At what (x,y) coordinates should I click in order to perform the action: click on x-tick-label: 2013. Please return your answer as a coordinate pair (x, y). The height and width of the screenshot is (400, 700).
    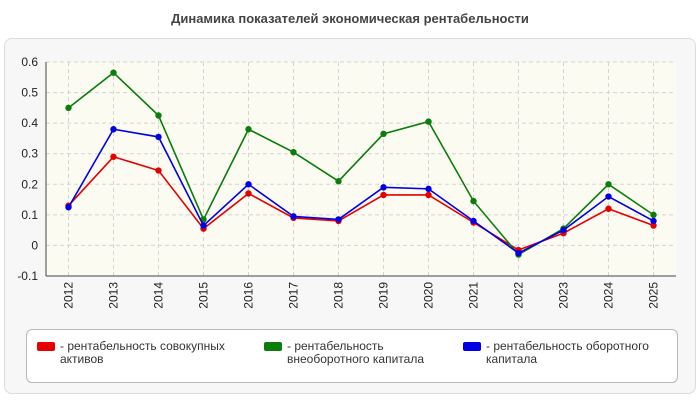
    Looking at the image, I should click on (114, 295).